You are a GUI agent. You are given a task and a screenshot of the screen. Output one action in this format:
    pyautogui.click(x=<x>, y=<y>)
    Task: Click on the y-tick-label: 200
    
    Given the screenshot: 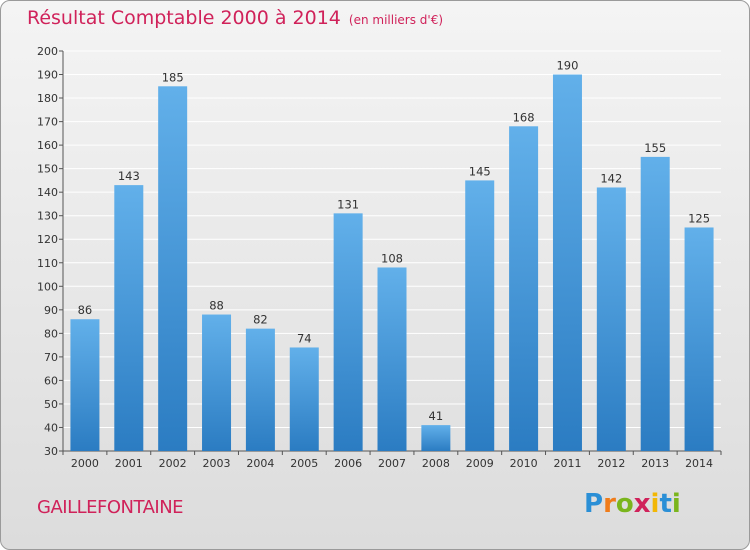 What is the action you would take?
    pyautogui.click(x=47, y=51)
    